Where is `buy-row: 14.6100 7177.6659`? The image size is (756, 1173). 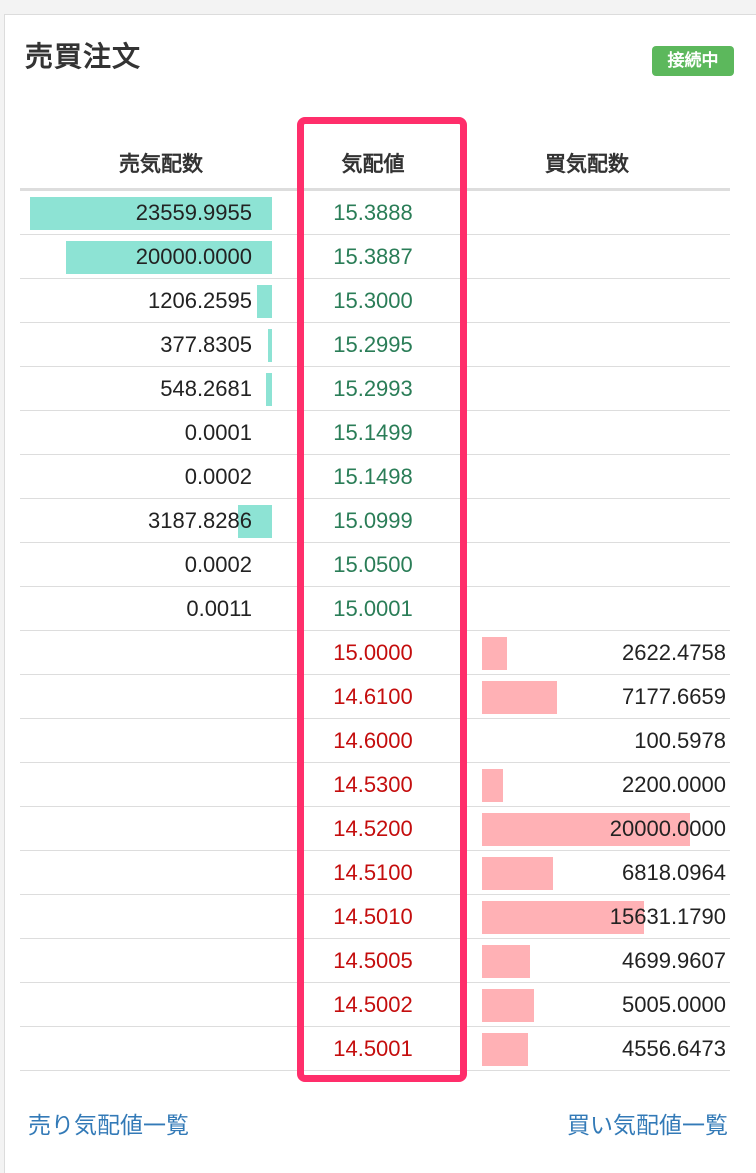 buy-row: 14.6100 7177.6659 is located at coordinates (375, 697).